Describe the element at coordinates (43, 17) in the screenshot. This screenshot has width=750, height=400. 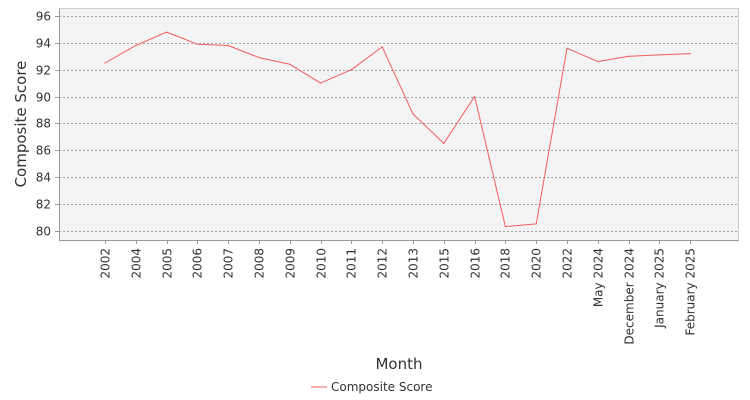
I see `y-tick-label-96: 96` at that location.